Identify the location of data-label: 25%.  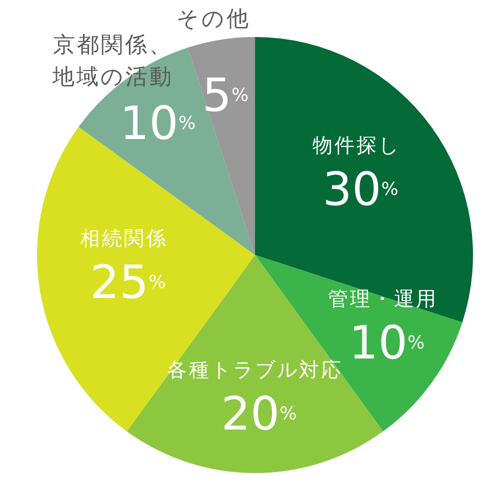
(128, 281).